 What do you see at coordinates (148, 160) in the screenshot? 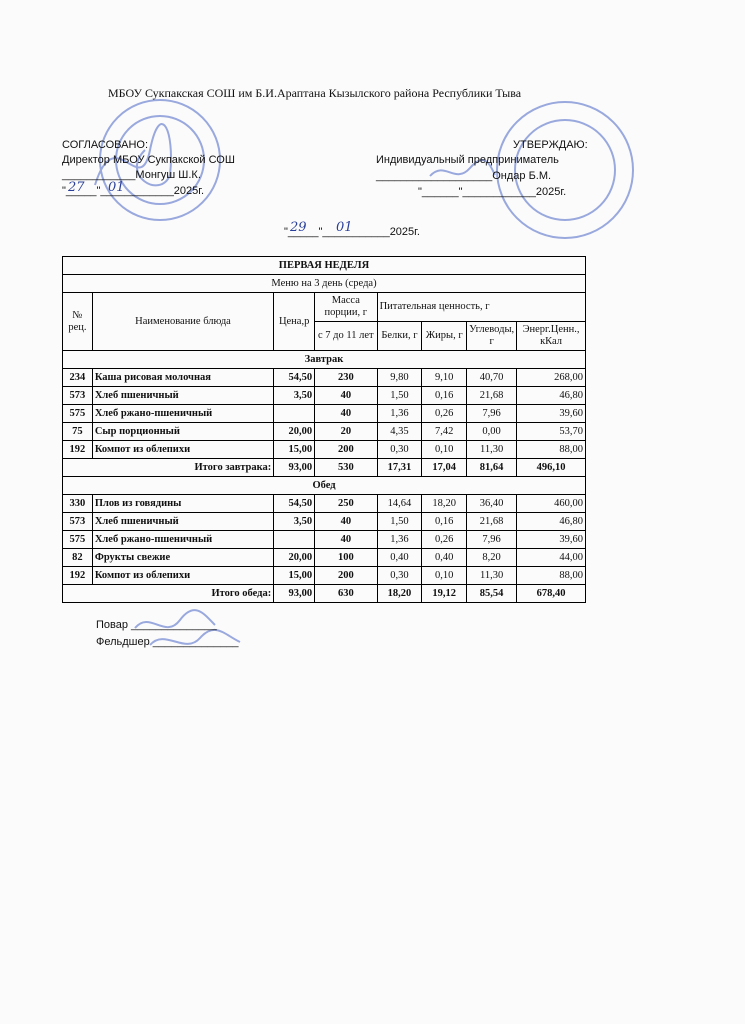
I see `approval-position: Директор МБОУ Сукпакской СОШ` at bounding box center [148, 160].